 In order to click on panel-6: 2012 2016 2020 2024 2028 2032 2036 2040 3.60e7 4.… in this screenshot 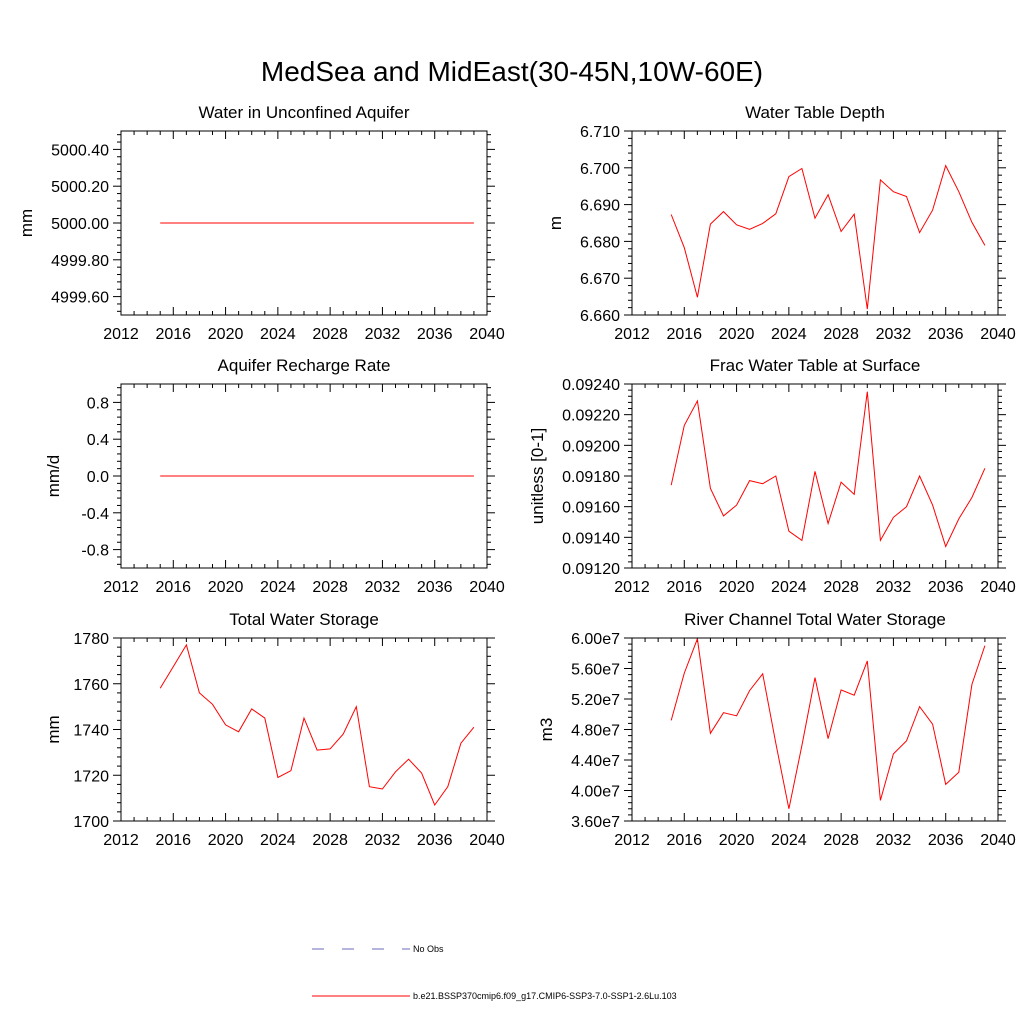, I will do `click(776, 729)`.